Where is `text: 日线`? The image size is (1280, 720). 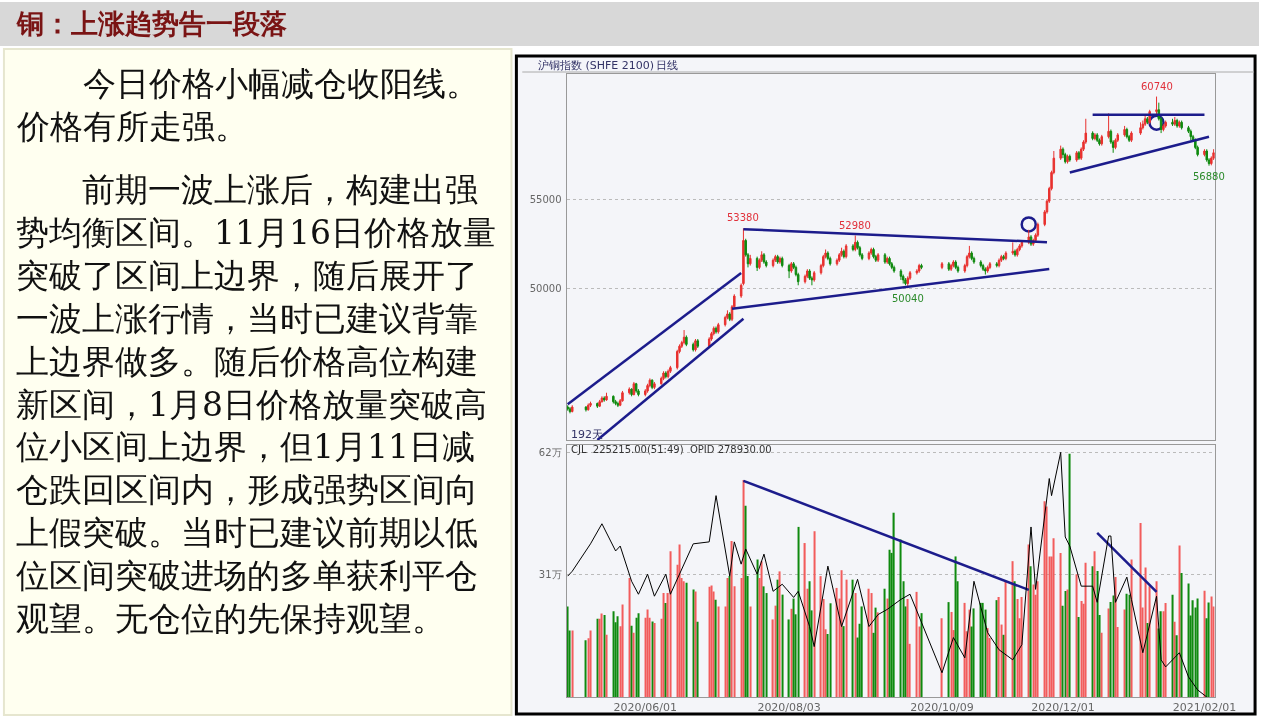
text: 日线 is located at coordinates (667, 65).